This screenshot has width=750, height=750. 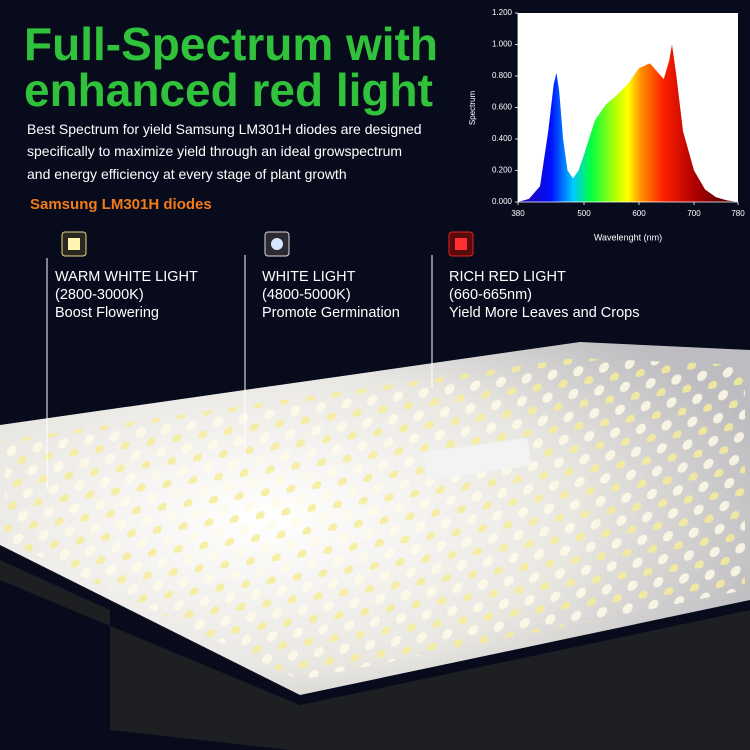 What do you see at coordinates (502, 201) in the screenshot?
I see `y-tick-label: 0.000` at bounding box center [502, 201].